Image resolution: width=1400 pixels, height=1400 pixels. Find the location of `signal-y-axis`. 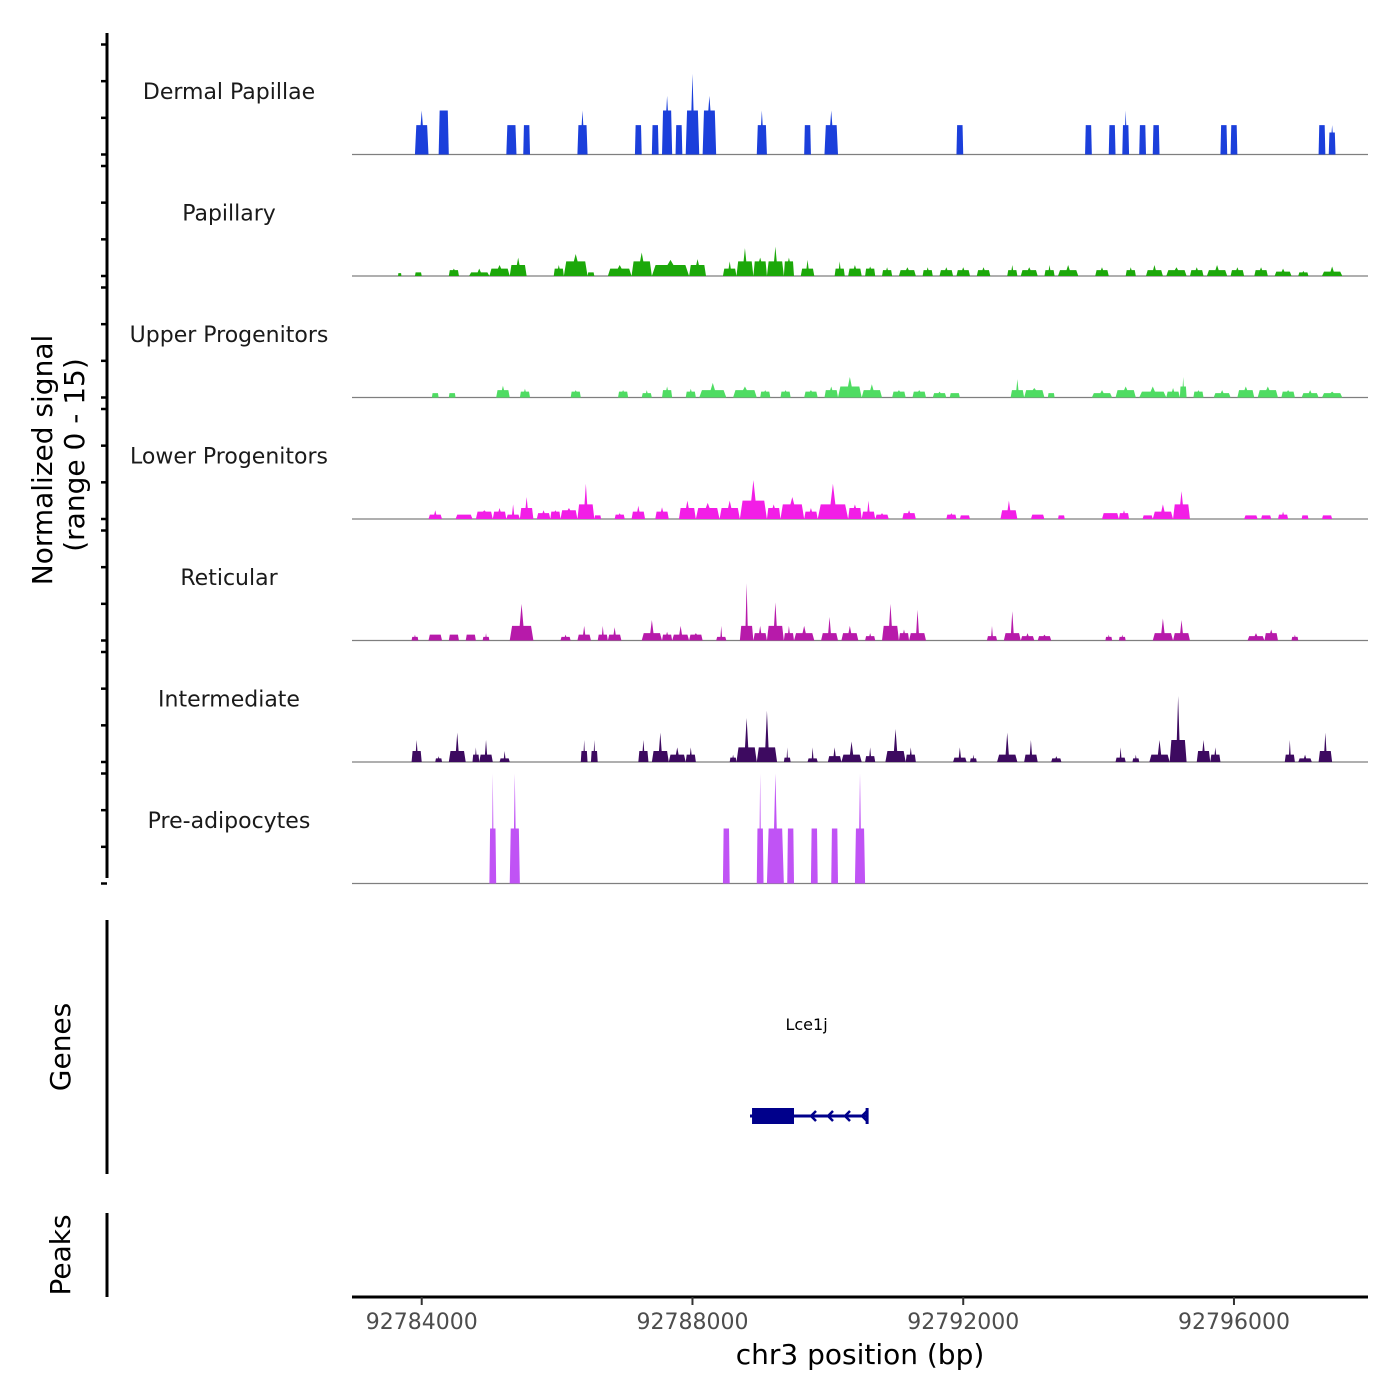

signal-y-axis is located at coordinates (105, 459).